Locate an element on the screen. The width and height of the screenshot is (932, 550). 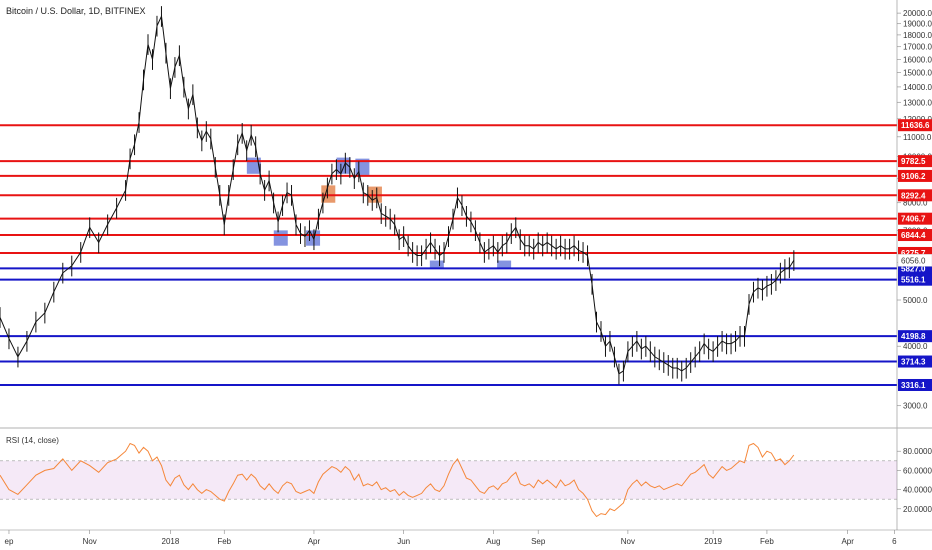
support-price-tag-label: 3316.1 is located at coordinates (913, 385).